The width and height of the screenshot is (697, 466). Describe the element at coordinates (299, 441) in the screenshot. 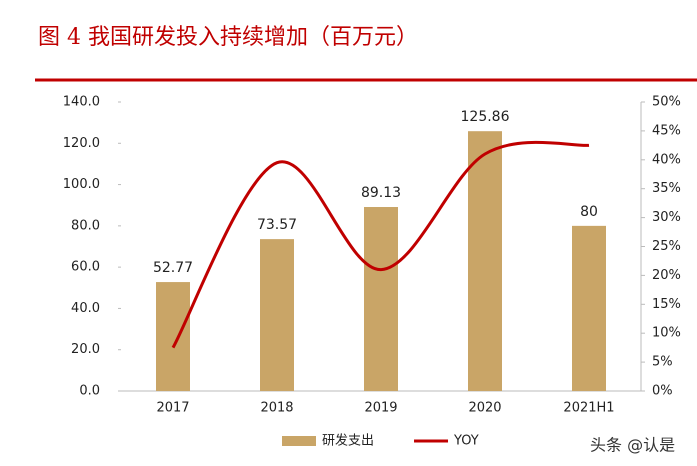

I see `legend-swatch` at that location.